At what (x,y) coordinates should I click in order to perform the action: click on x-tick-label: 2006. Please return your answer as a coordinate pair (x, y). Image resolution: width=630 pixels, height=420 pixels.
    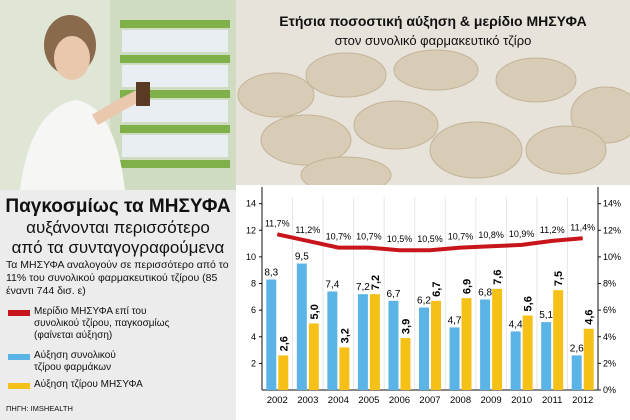
    Looking at the image, I should click on (399, 400).